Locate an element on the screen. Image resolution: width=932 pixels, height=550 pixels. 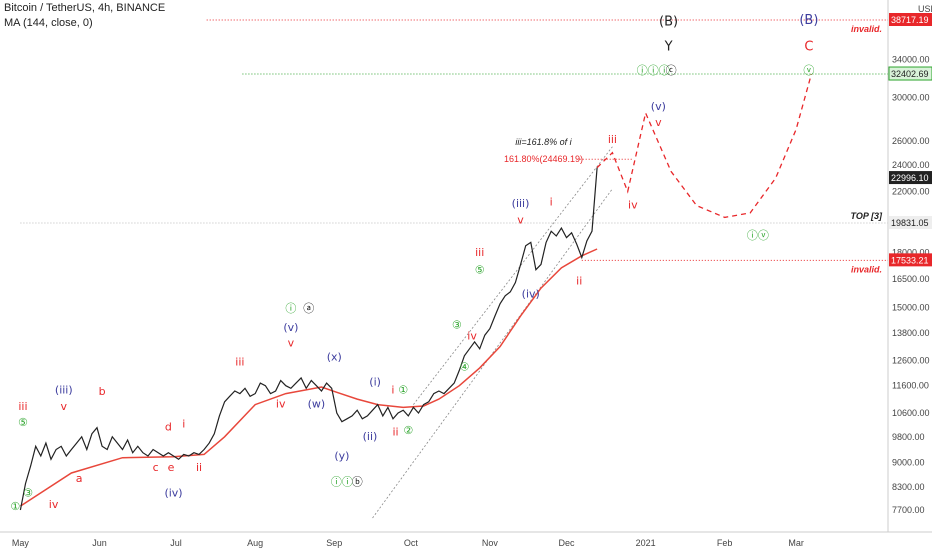
projection-path is located at coordinates (704, 146).